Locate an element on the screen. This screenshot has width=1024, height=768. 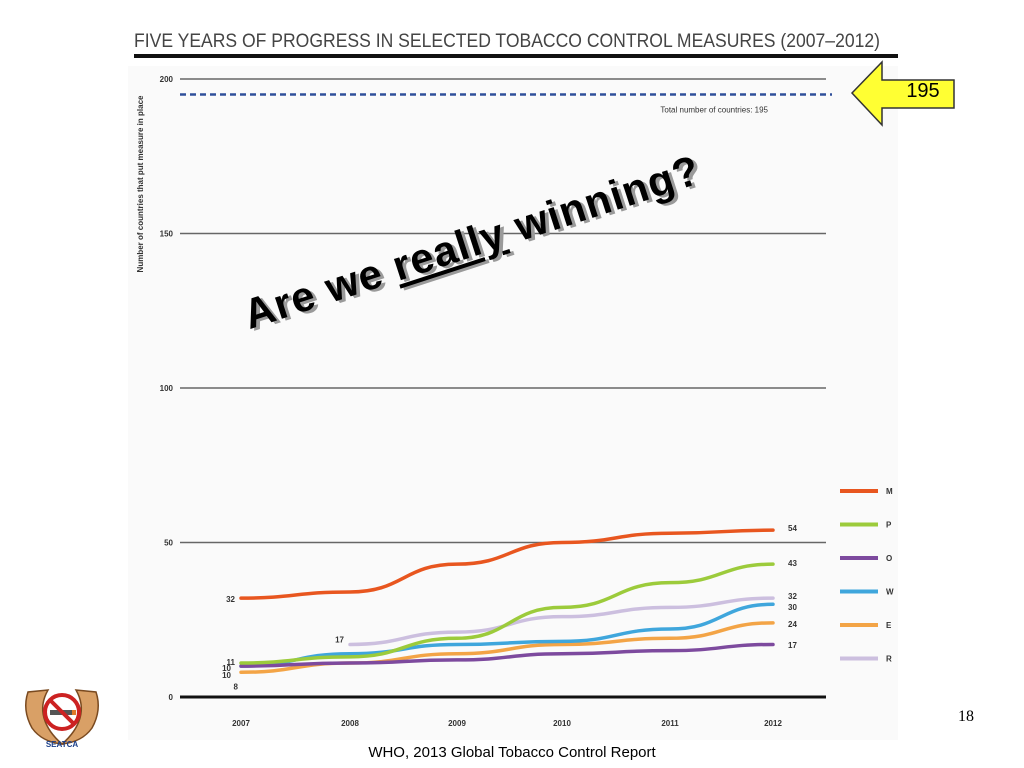
logo-label: SEATCA is located at coordinates (62, 744).